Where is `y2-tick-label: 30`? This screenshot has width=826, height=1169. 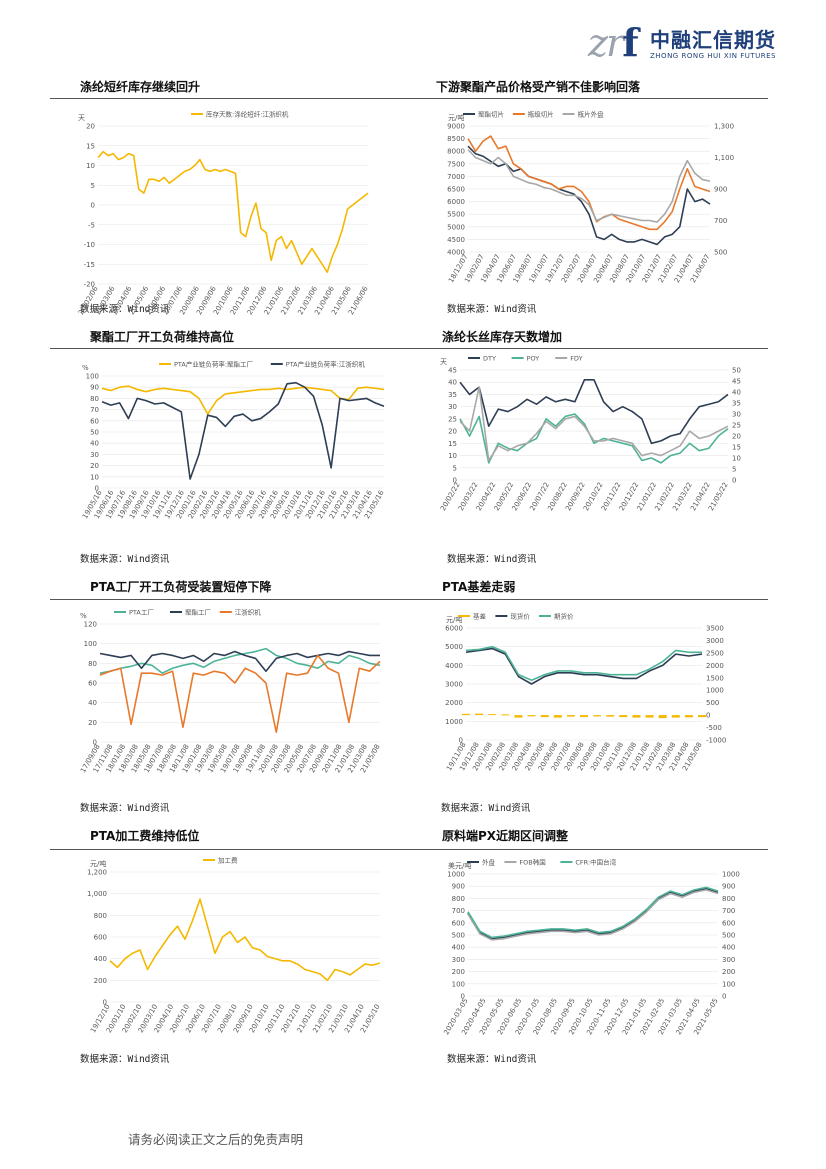
y2-tick-label: 30 is located at coordinates (736, 415).